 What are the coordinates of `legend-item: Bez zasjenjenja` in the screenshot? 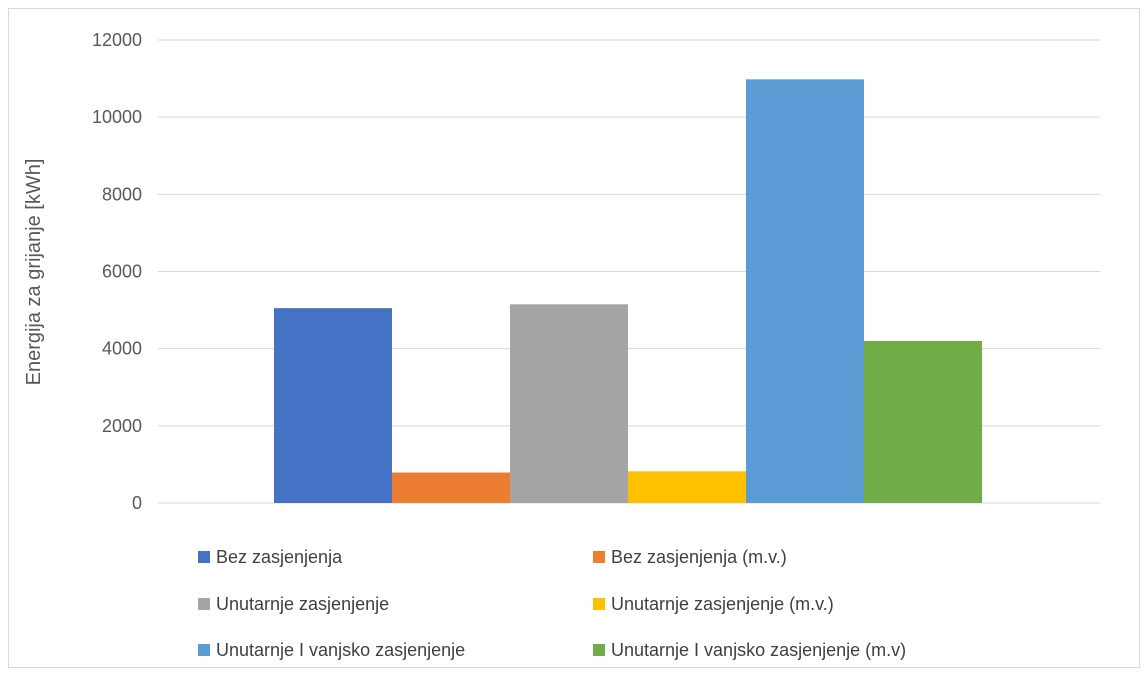 It's located at (270, 557).